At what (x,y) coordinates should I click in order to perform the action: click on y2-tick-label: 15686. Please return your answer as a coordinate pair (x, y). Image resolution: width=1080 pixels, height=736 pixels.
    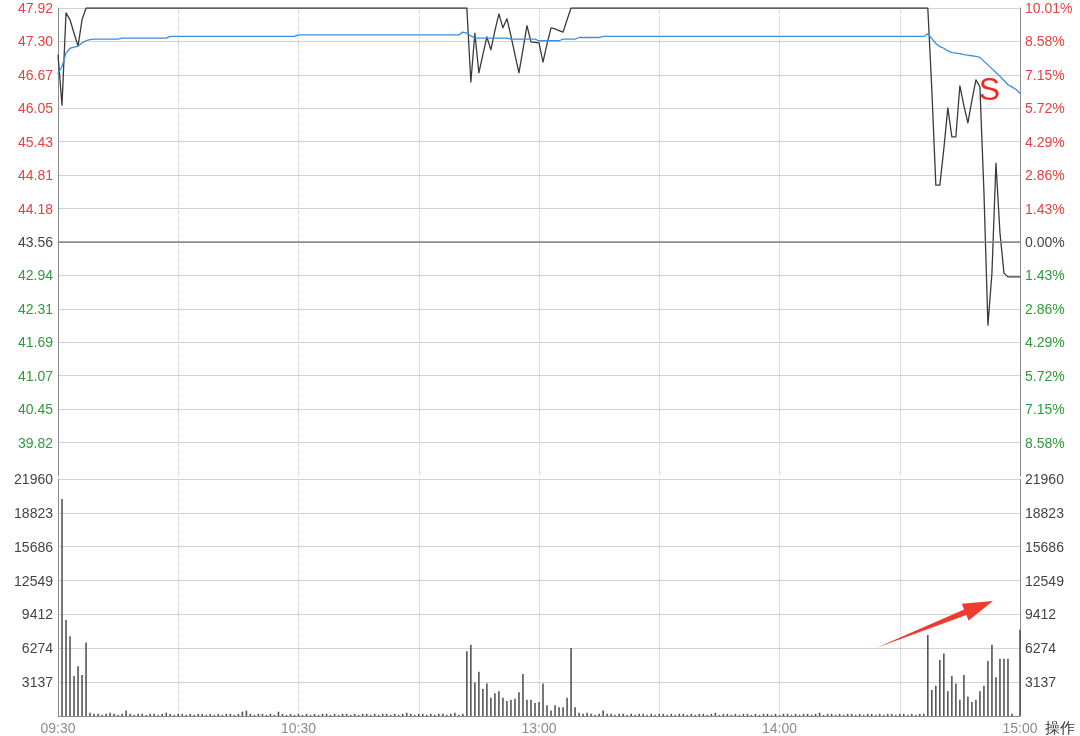
    Looking at the image, I should click on (1045, 546).